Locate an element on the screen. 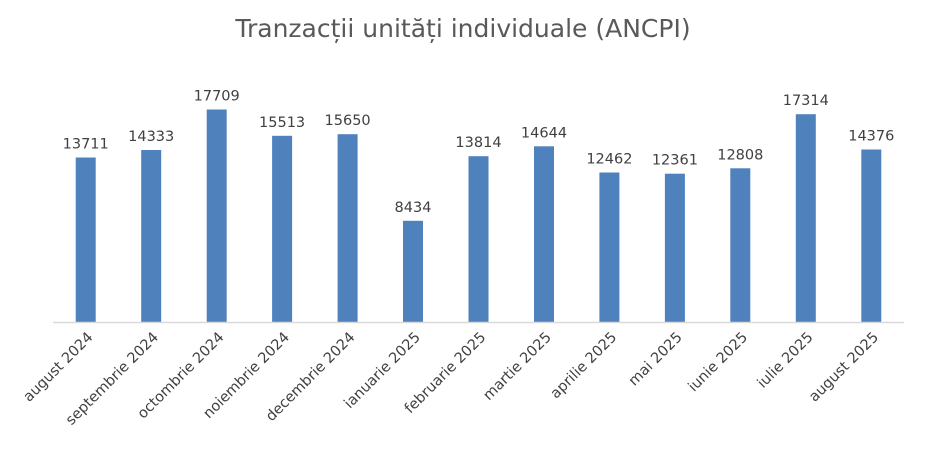 This screenshot has height=452, width=926. value-label-8: 14644 is located at coordinates (544, 133).